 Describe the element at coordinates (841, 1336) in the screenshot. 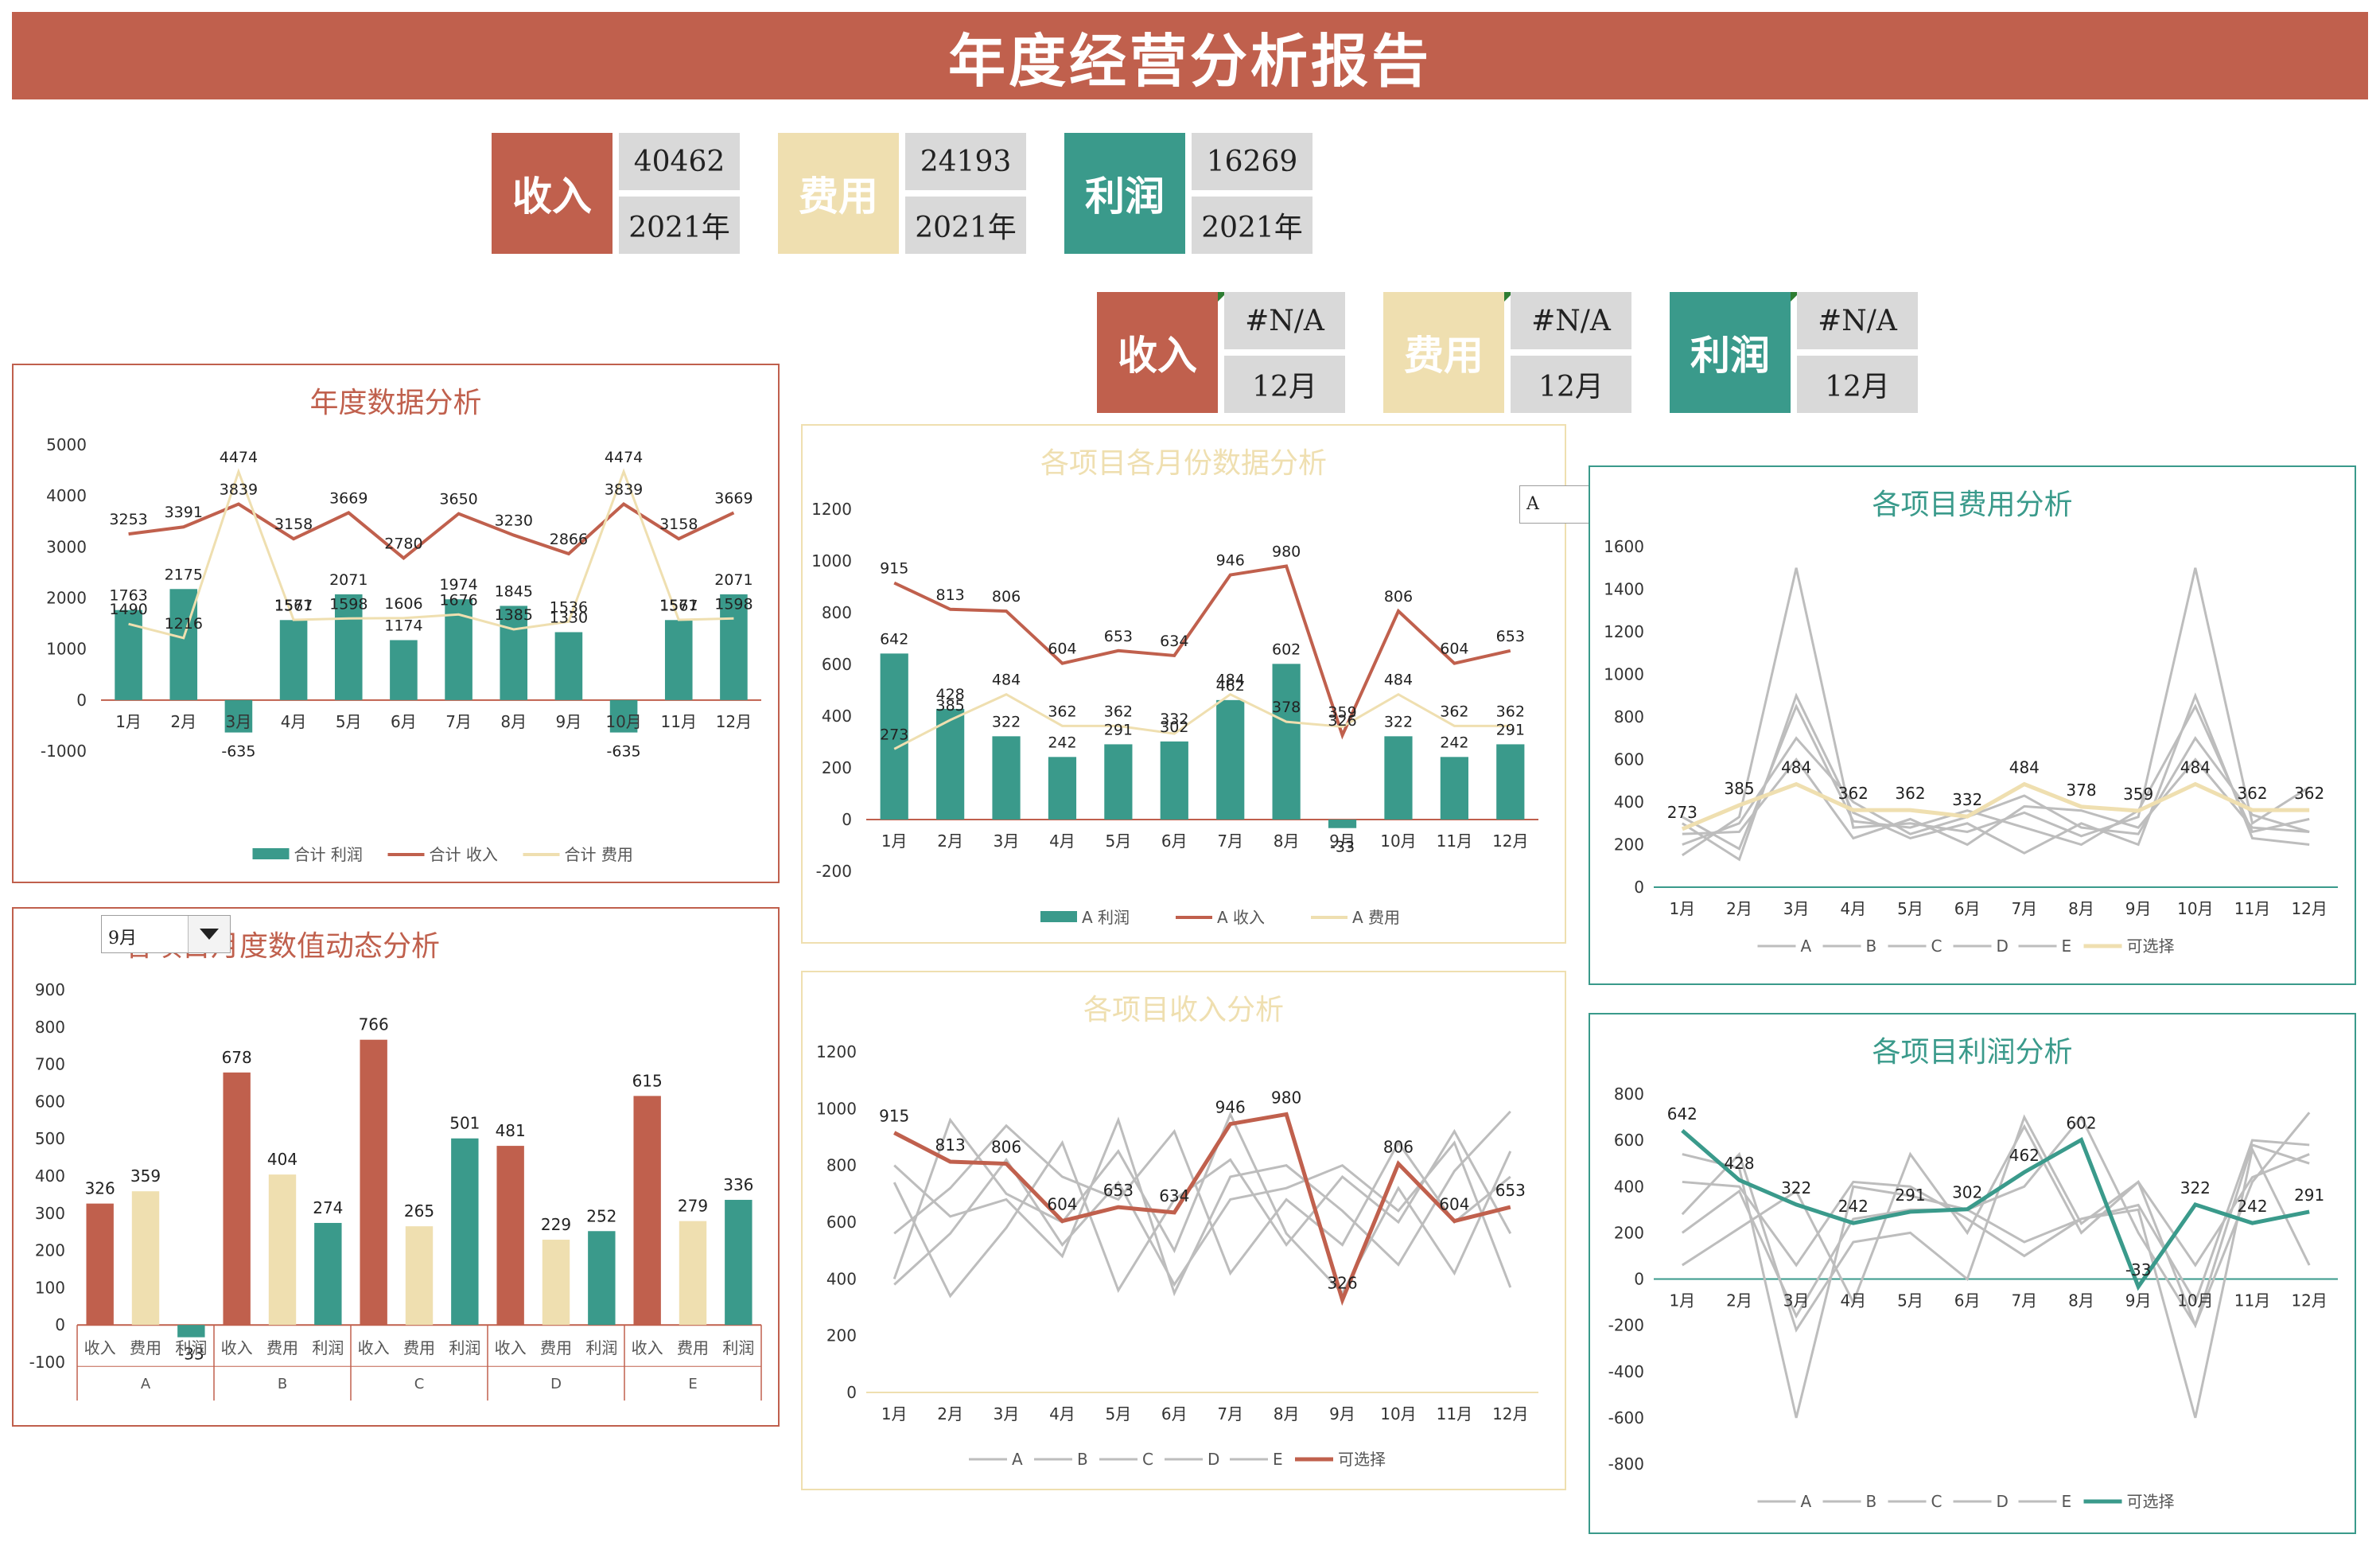

I see `y-tick-label: 200` at that location.